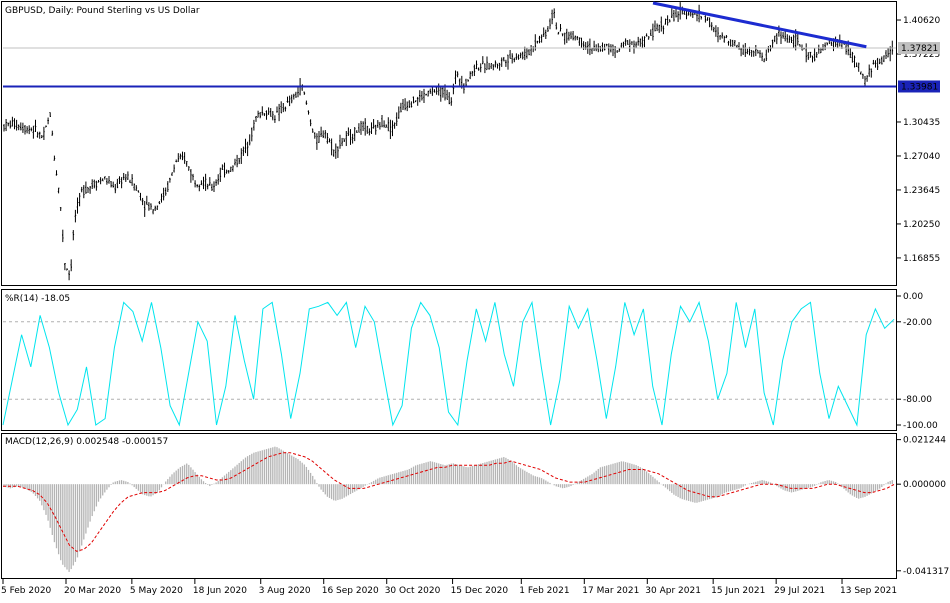 This screenshot has width=950, height=603. What do you see at coordinates (799, 591) in the screenshot?
I see `time-tick-label: 29 Jul 2021` at bounding box center [799, 591].